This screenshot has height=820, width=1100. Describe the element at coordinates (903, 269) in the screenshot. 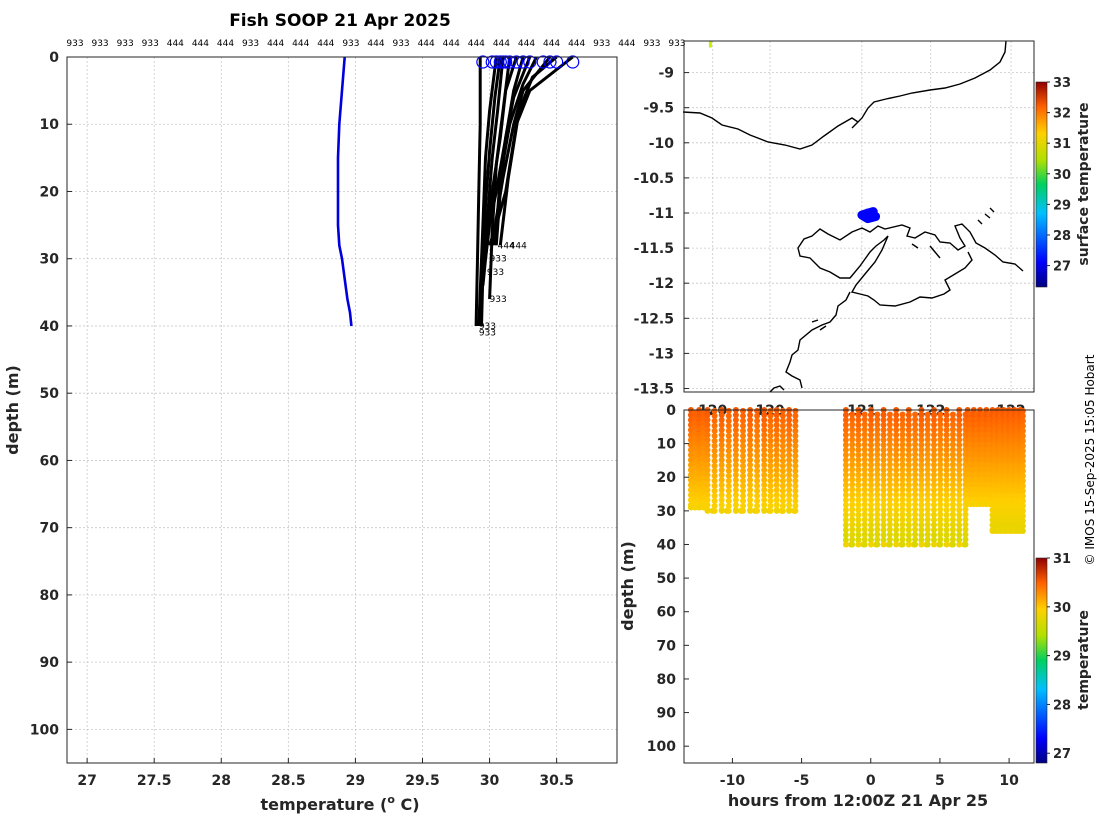

I see `coastline-islets` at that location.